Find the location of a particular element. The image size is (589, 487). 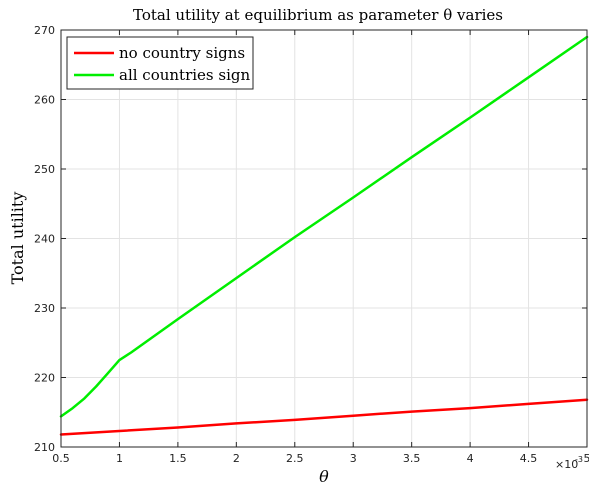

y-tick-label: 240 is located at coordinates (44, 239).